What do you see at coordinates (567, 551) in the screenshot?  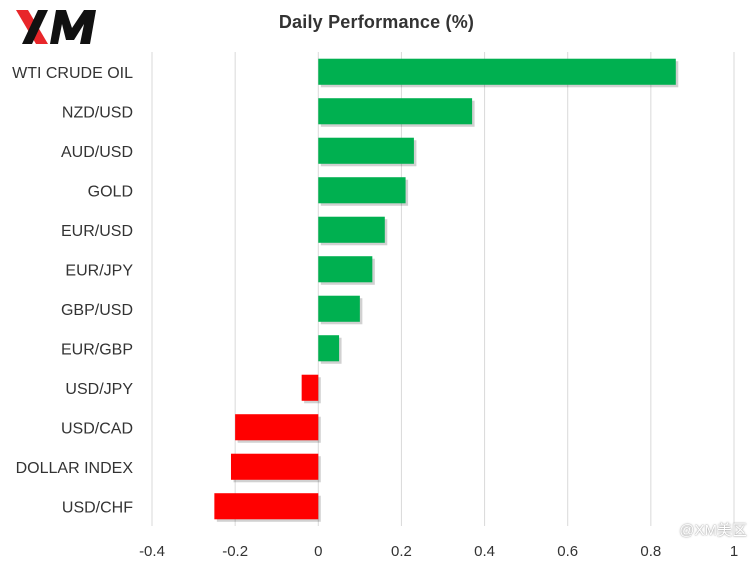 I see `x-tick-label: 0.6` at bounding box center [567, 551].